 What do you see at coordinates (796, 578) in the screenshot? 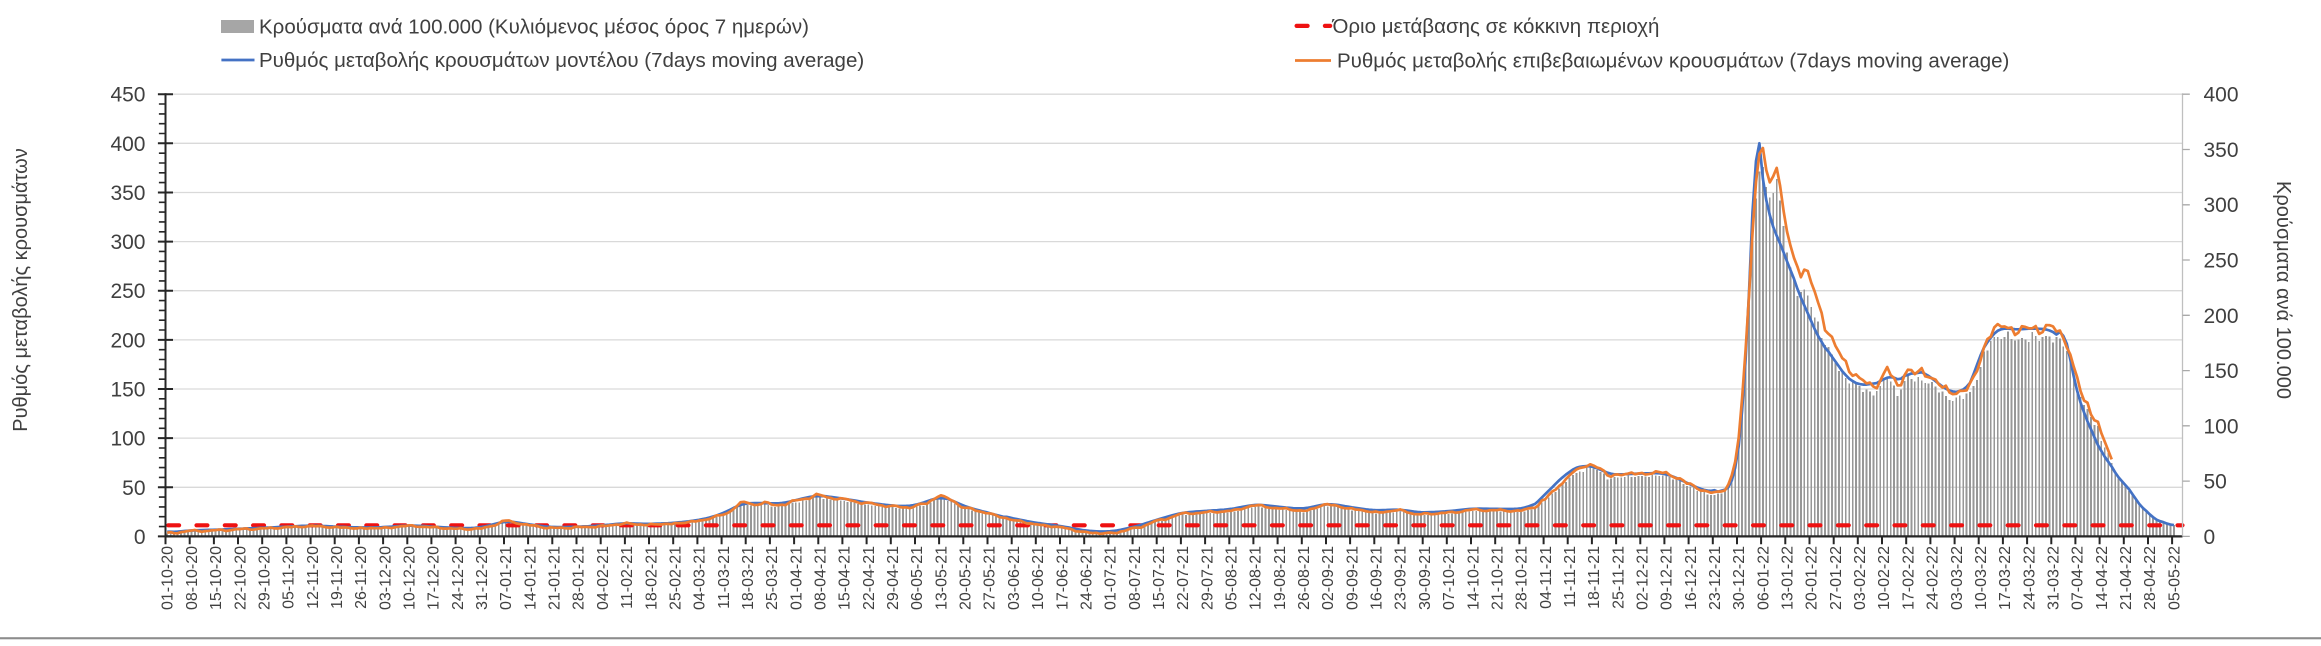
I see `svg-text: 01-04-21` at bounding box center [796, 578].